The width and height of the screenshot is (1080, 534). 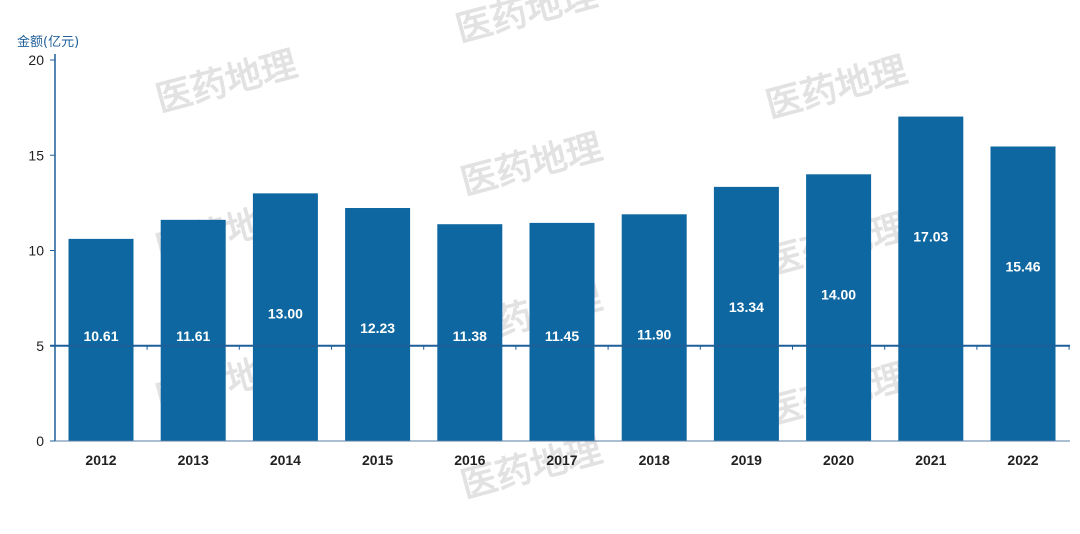 What do you see at coordinates (470, 336) in the screenshot?
I see `data-label: 11.38` at bounding box center [470, 336].